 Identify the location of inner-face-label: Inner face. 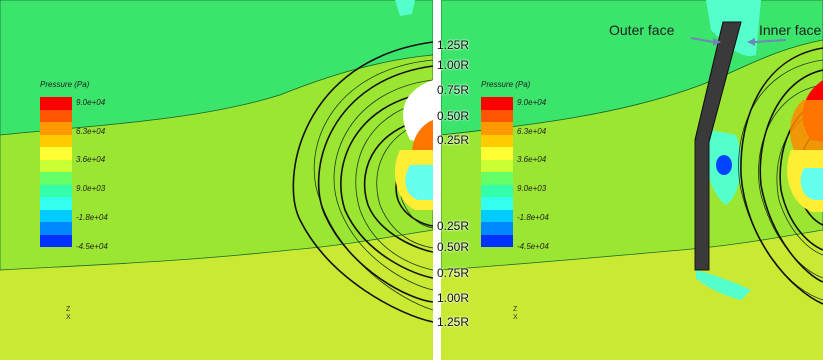
(790, 30).